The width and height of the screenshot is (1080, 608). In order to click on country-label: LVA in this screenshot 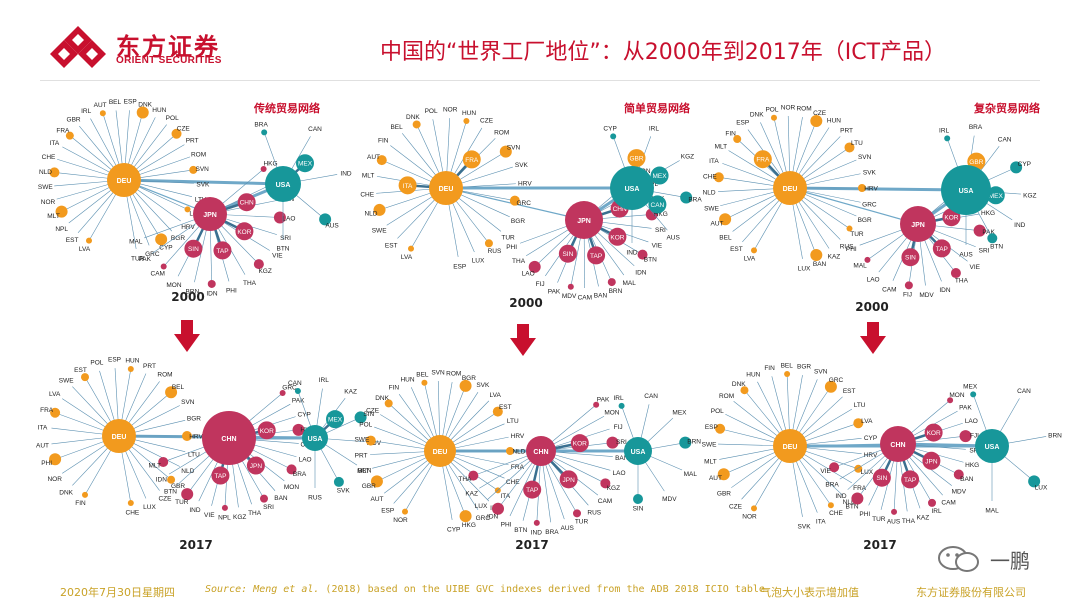, I will do `click(55, 394)`.